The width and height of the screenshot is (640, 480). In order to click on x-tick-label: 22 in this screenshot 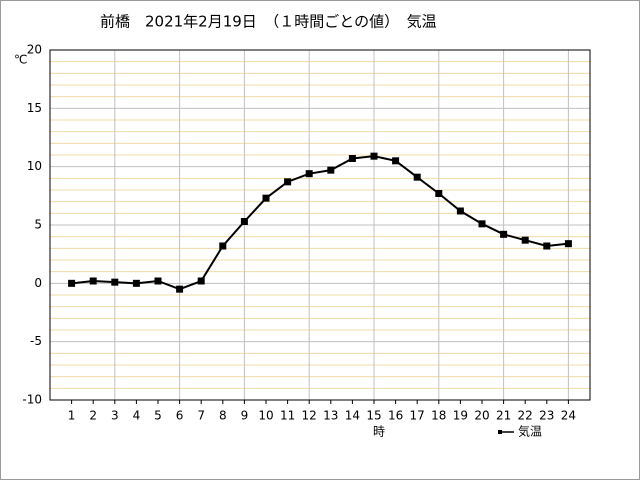, I will do `click(525, 416)`.